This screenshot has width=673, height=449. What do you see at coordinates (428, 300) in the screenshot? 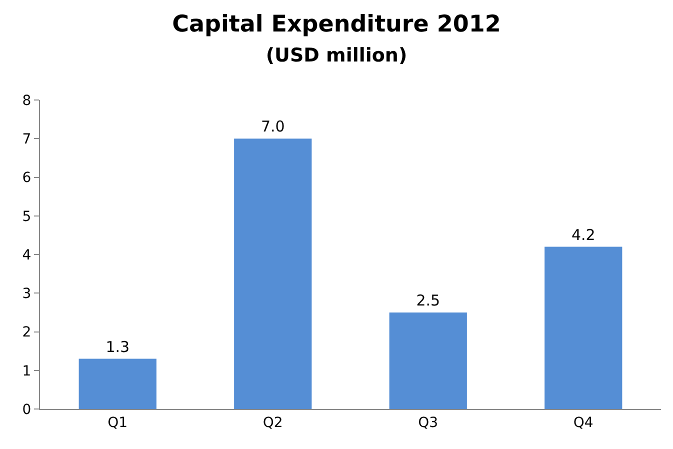
I see `data-label: 2.5` at bounding box center [428, 300].